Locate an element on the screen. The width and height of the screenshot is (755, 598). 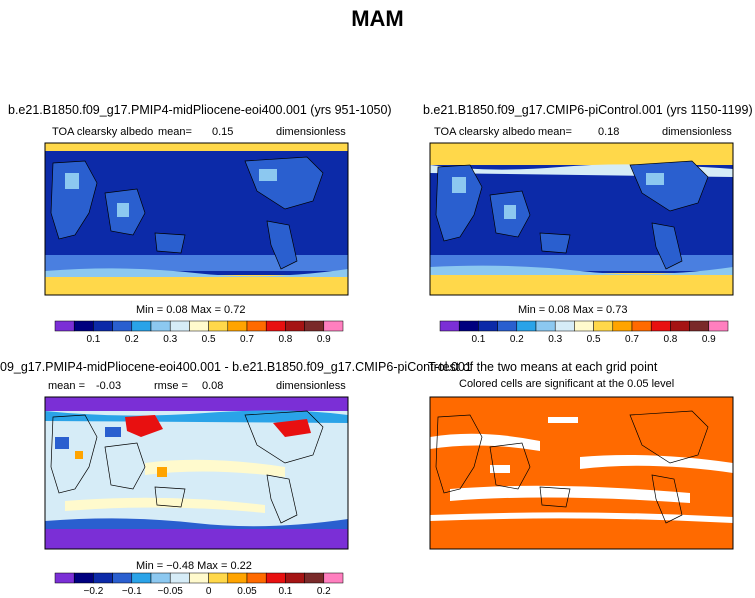
panel1-arctic-ice is located at coordinates (196, 147).